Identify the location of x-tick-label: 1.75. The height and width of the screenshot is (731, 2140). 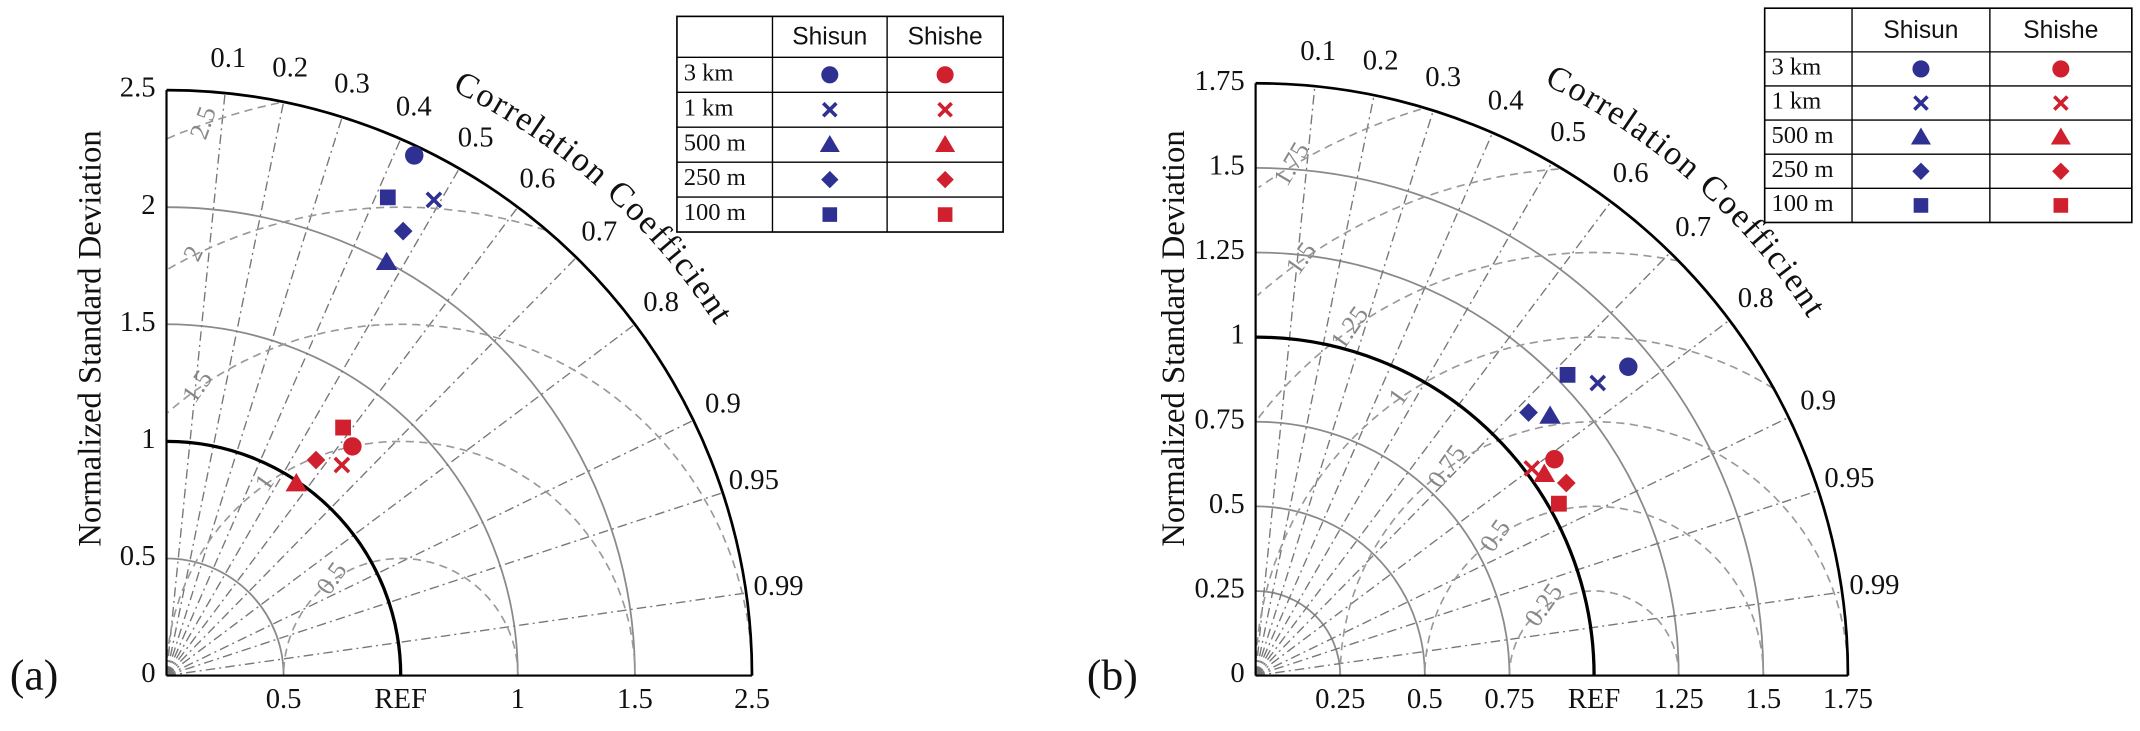
(1848, 699).